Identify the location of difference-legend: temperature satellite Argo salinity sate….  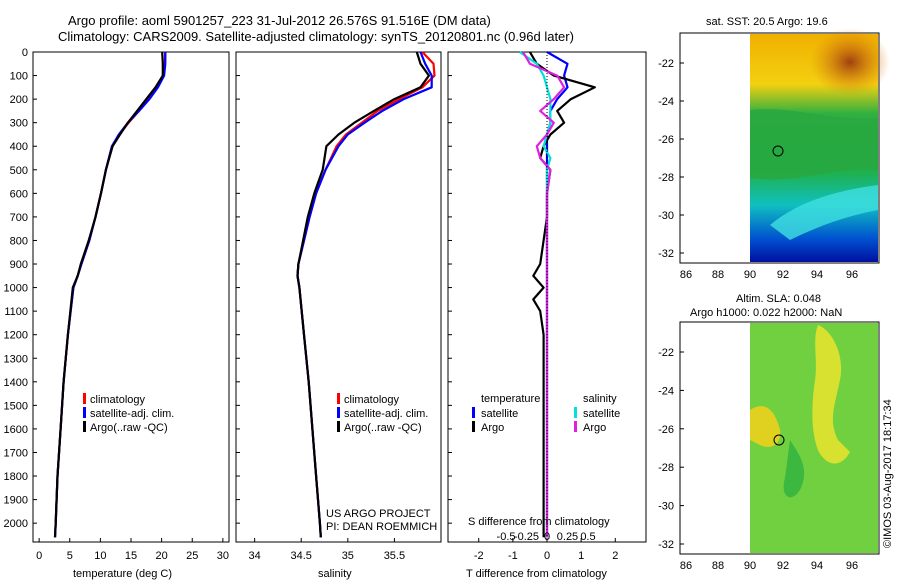
(546, 413).